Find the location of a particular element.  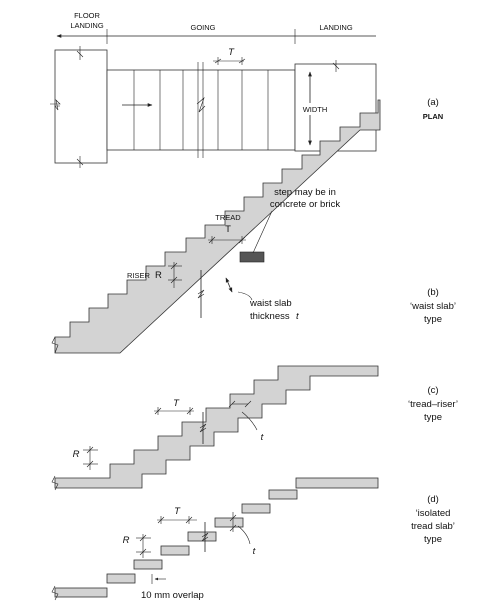

step-note-leader is located at coordinates (262, 232).